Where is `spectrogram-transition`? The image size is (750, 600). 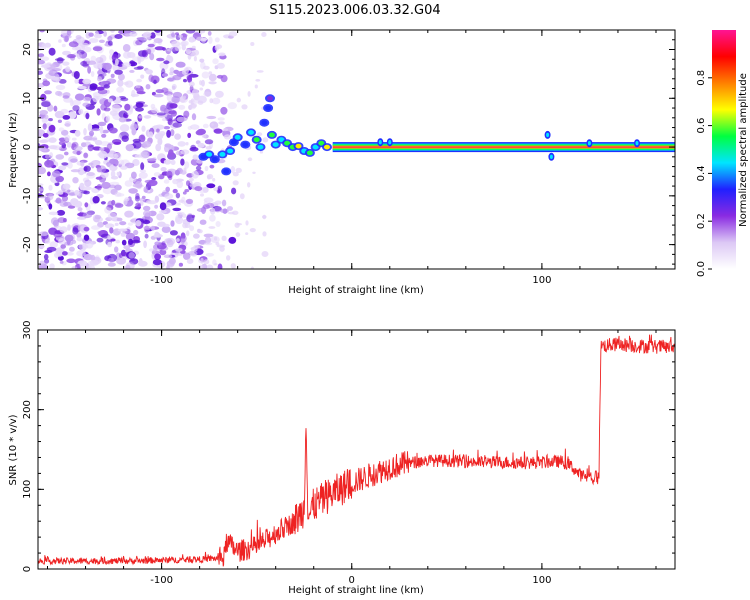 spectrogram-transition is located at coordinates (265, 135).